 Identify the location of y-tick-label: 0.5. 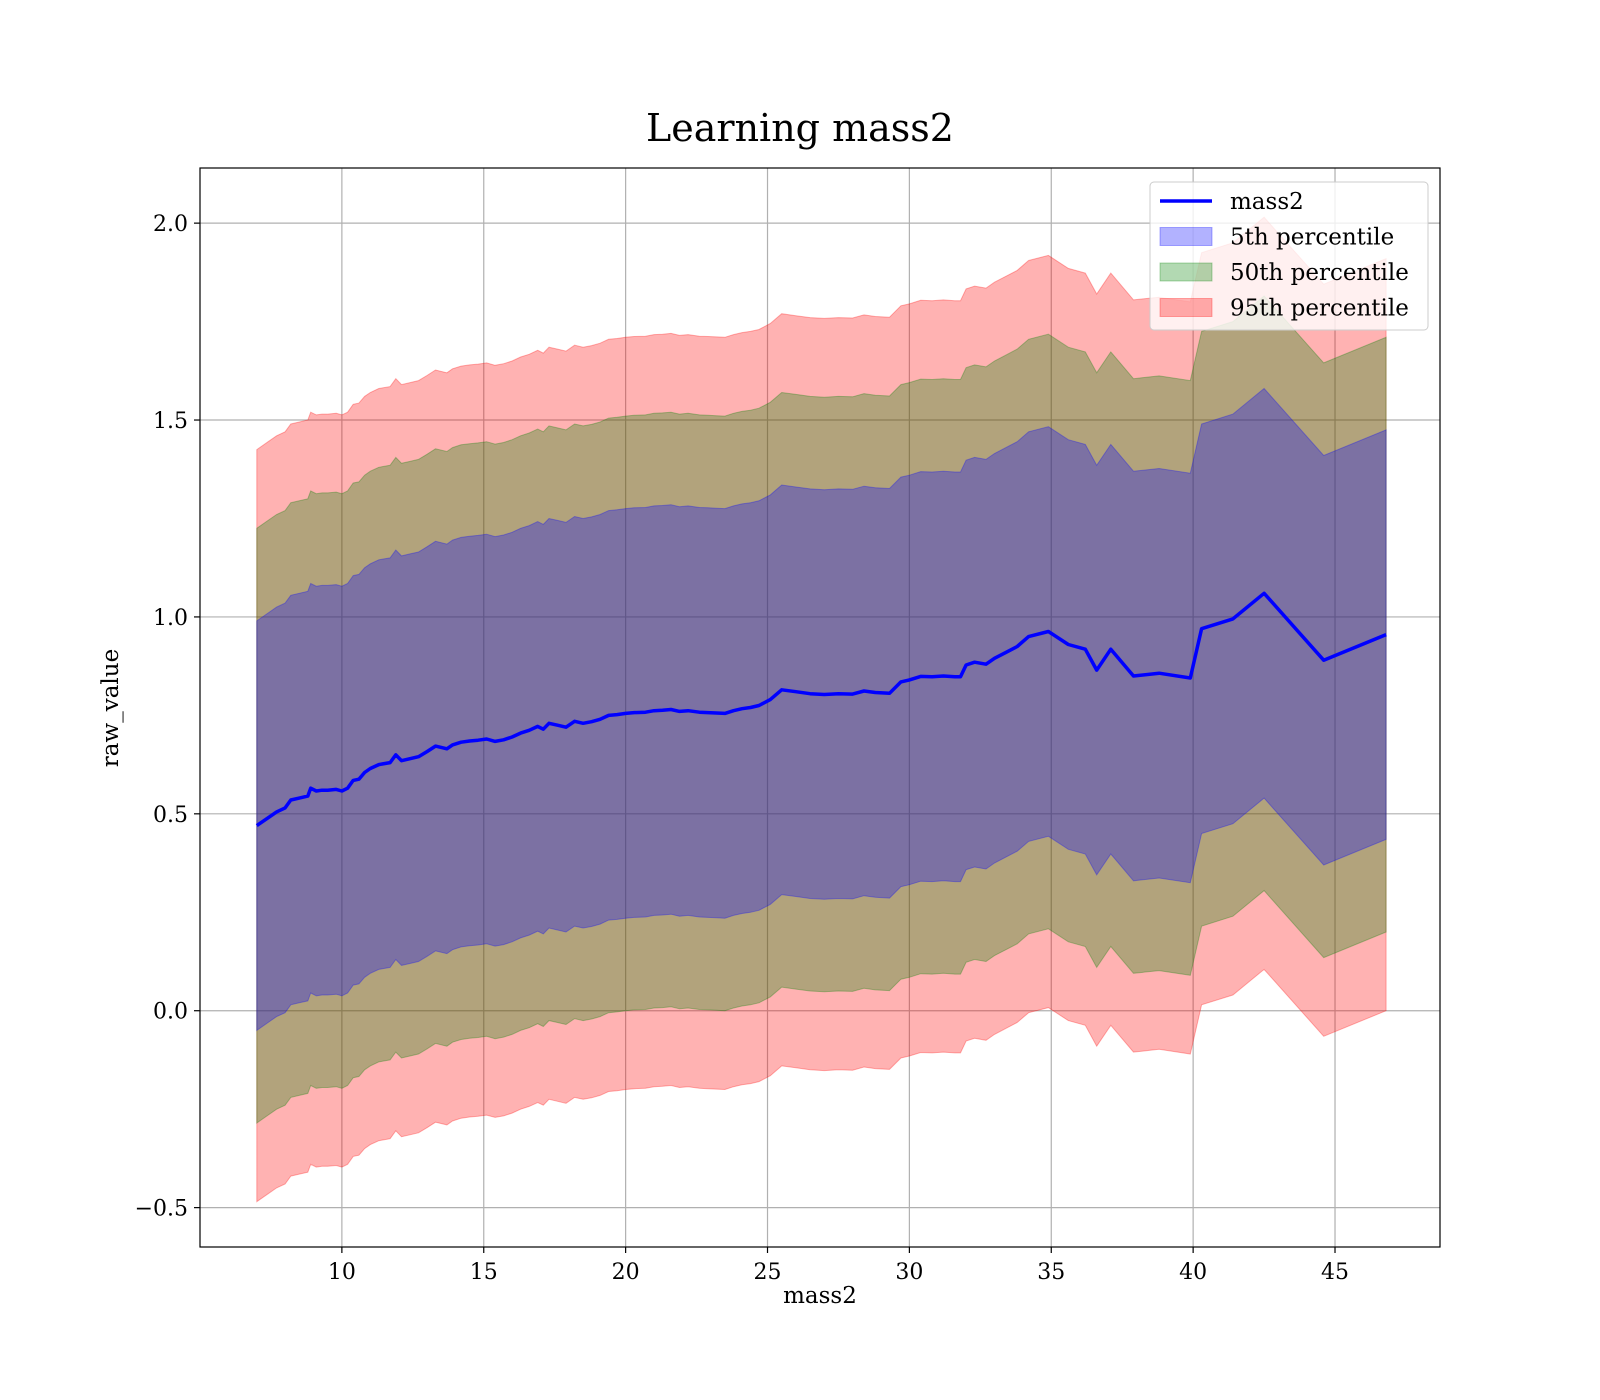
(170, 815).